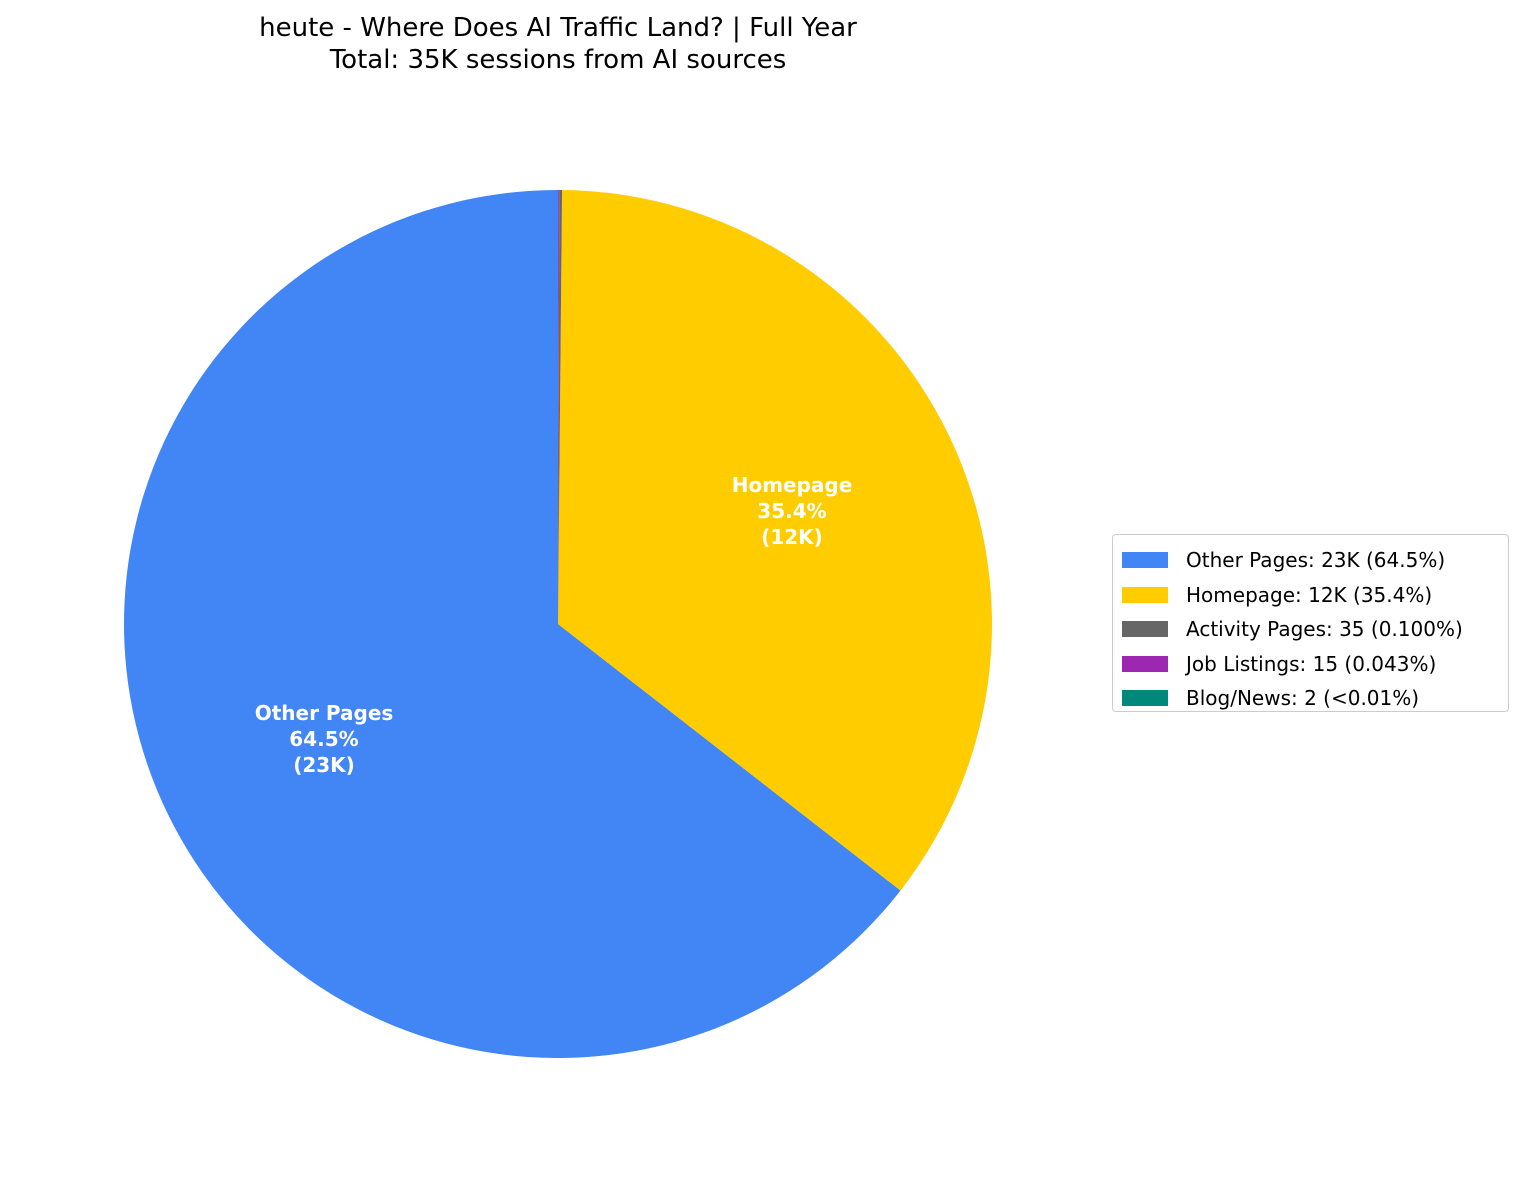 The width and height of the screenshot is (1526, 1183). What do you see at coordinates (792, 485) in the screenshot?
I see `slice-label-name: Homepage` at bounding box center [792, 485].